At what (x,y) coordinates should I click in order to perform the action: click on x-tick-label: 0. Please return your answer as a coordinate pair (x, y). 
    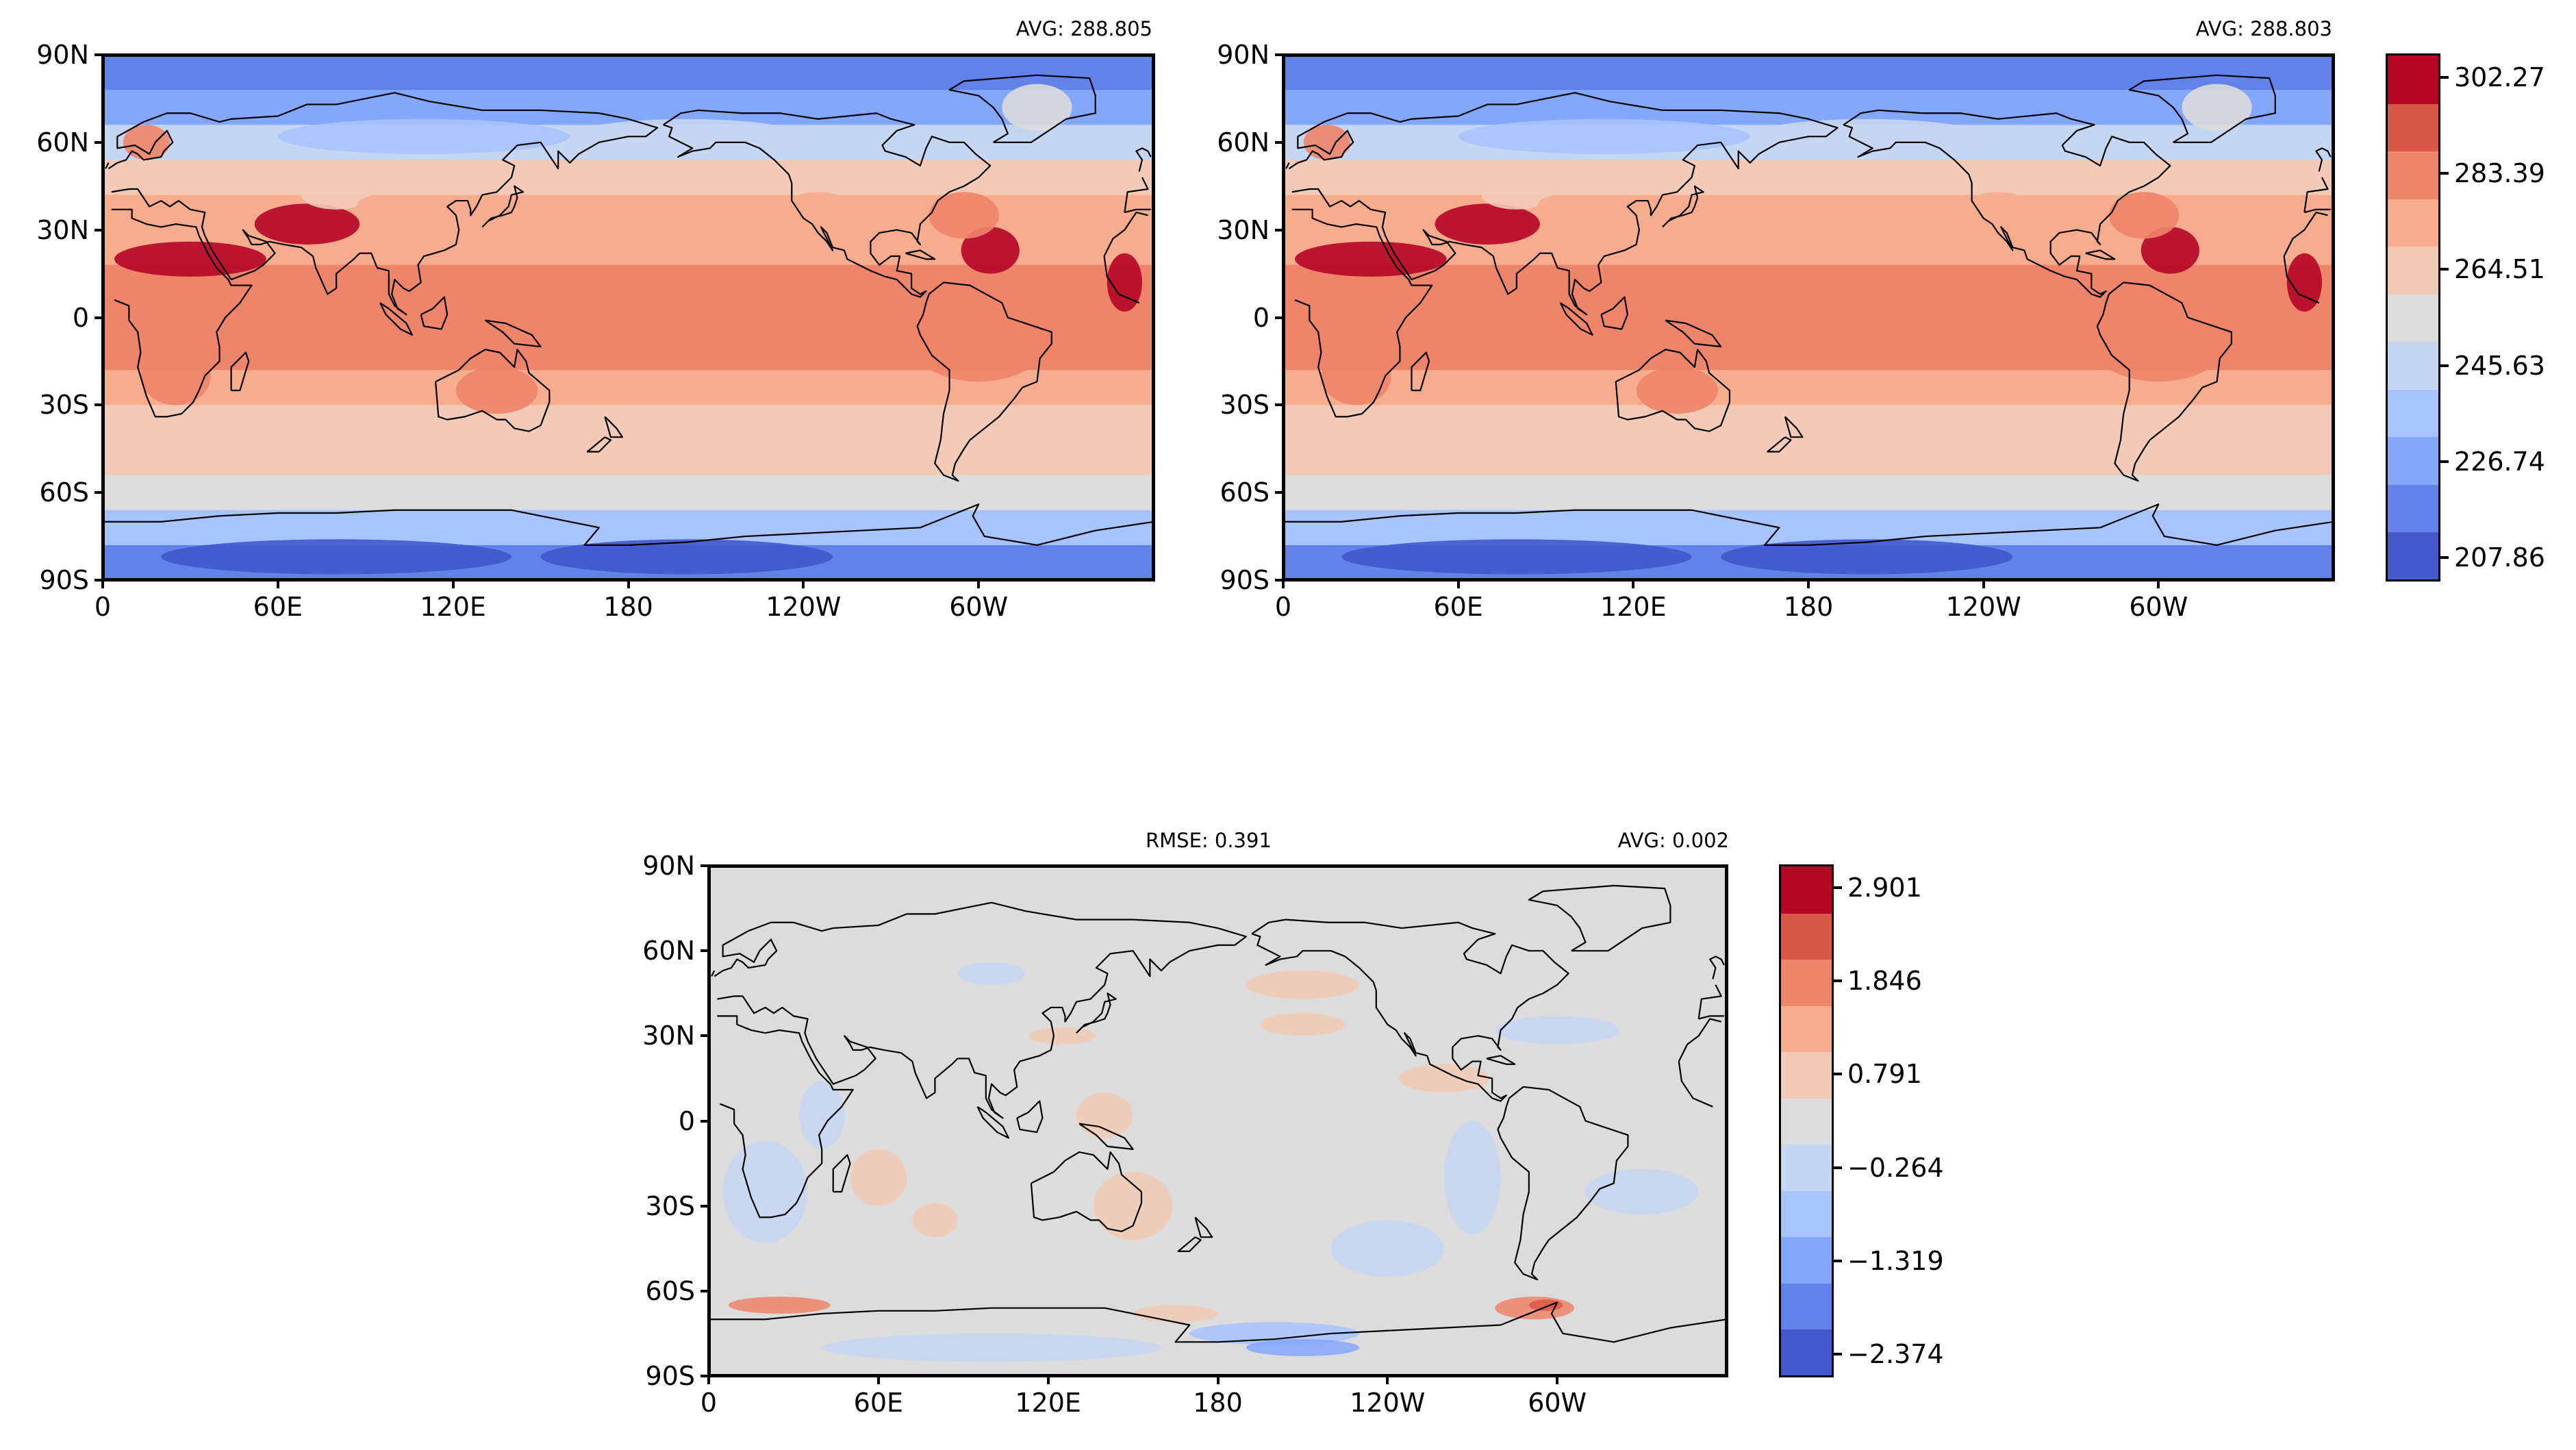
    Looking at the image, I should click on (103, 607).